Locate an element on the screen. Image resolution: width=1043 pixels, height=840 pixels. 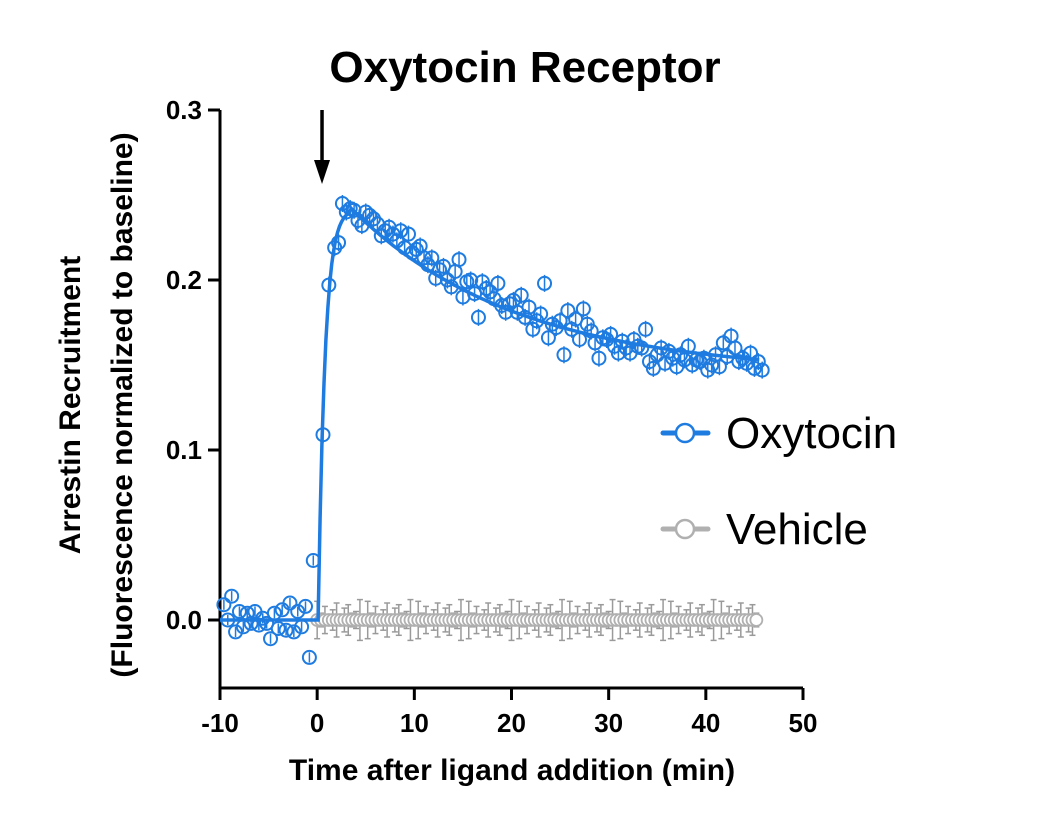
x-tick-label: 0 is located at coordinates (317, 723).